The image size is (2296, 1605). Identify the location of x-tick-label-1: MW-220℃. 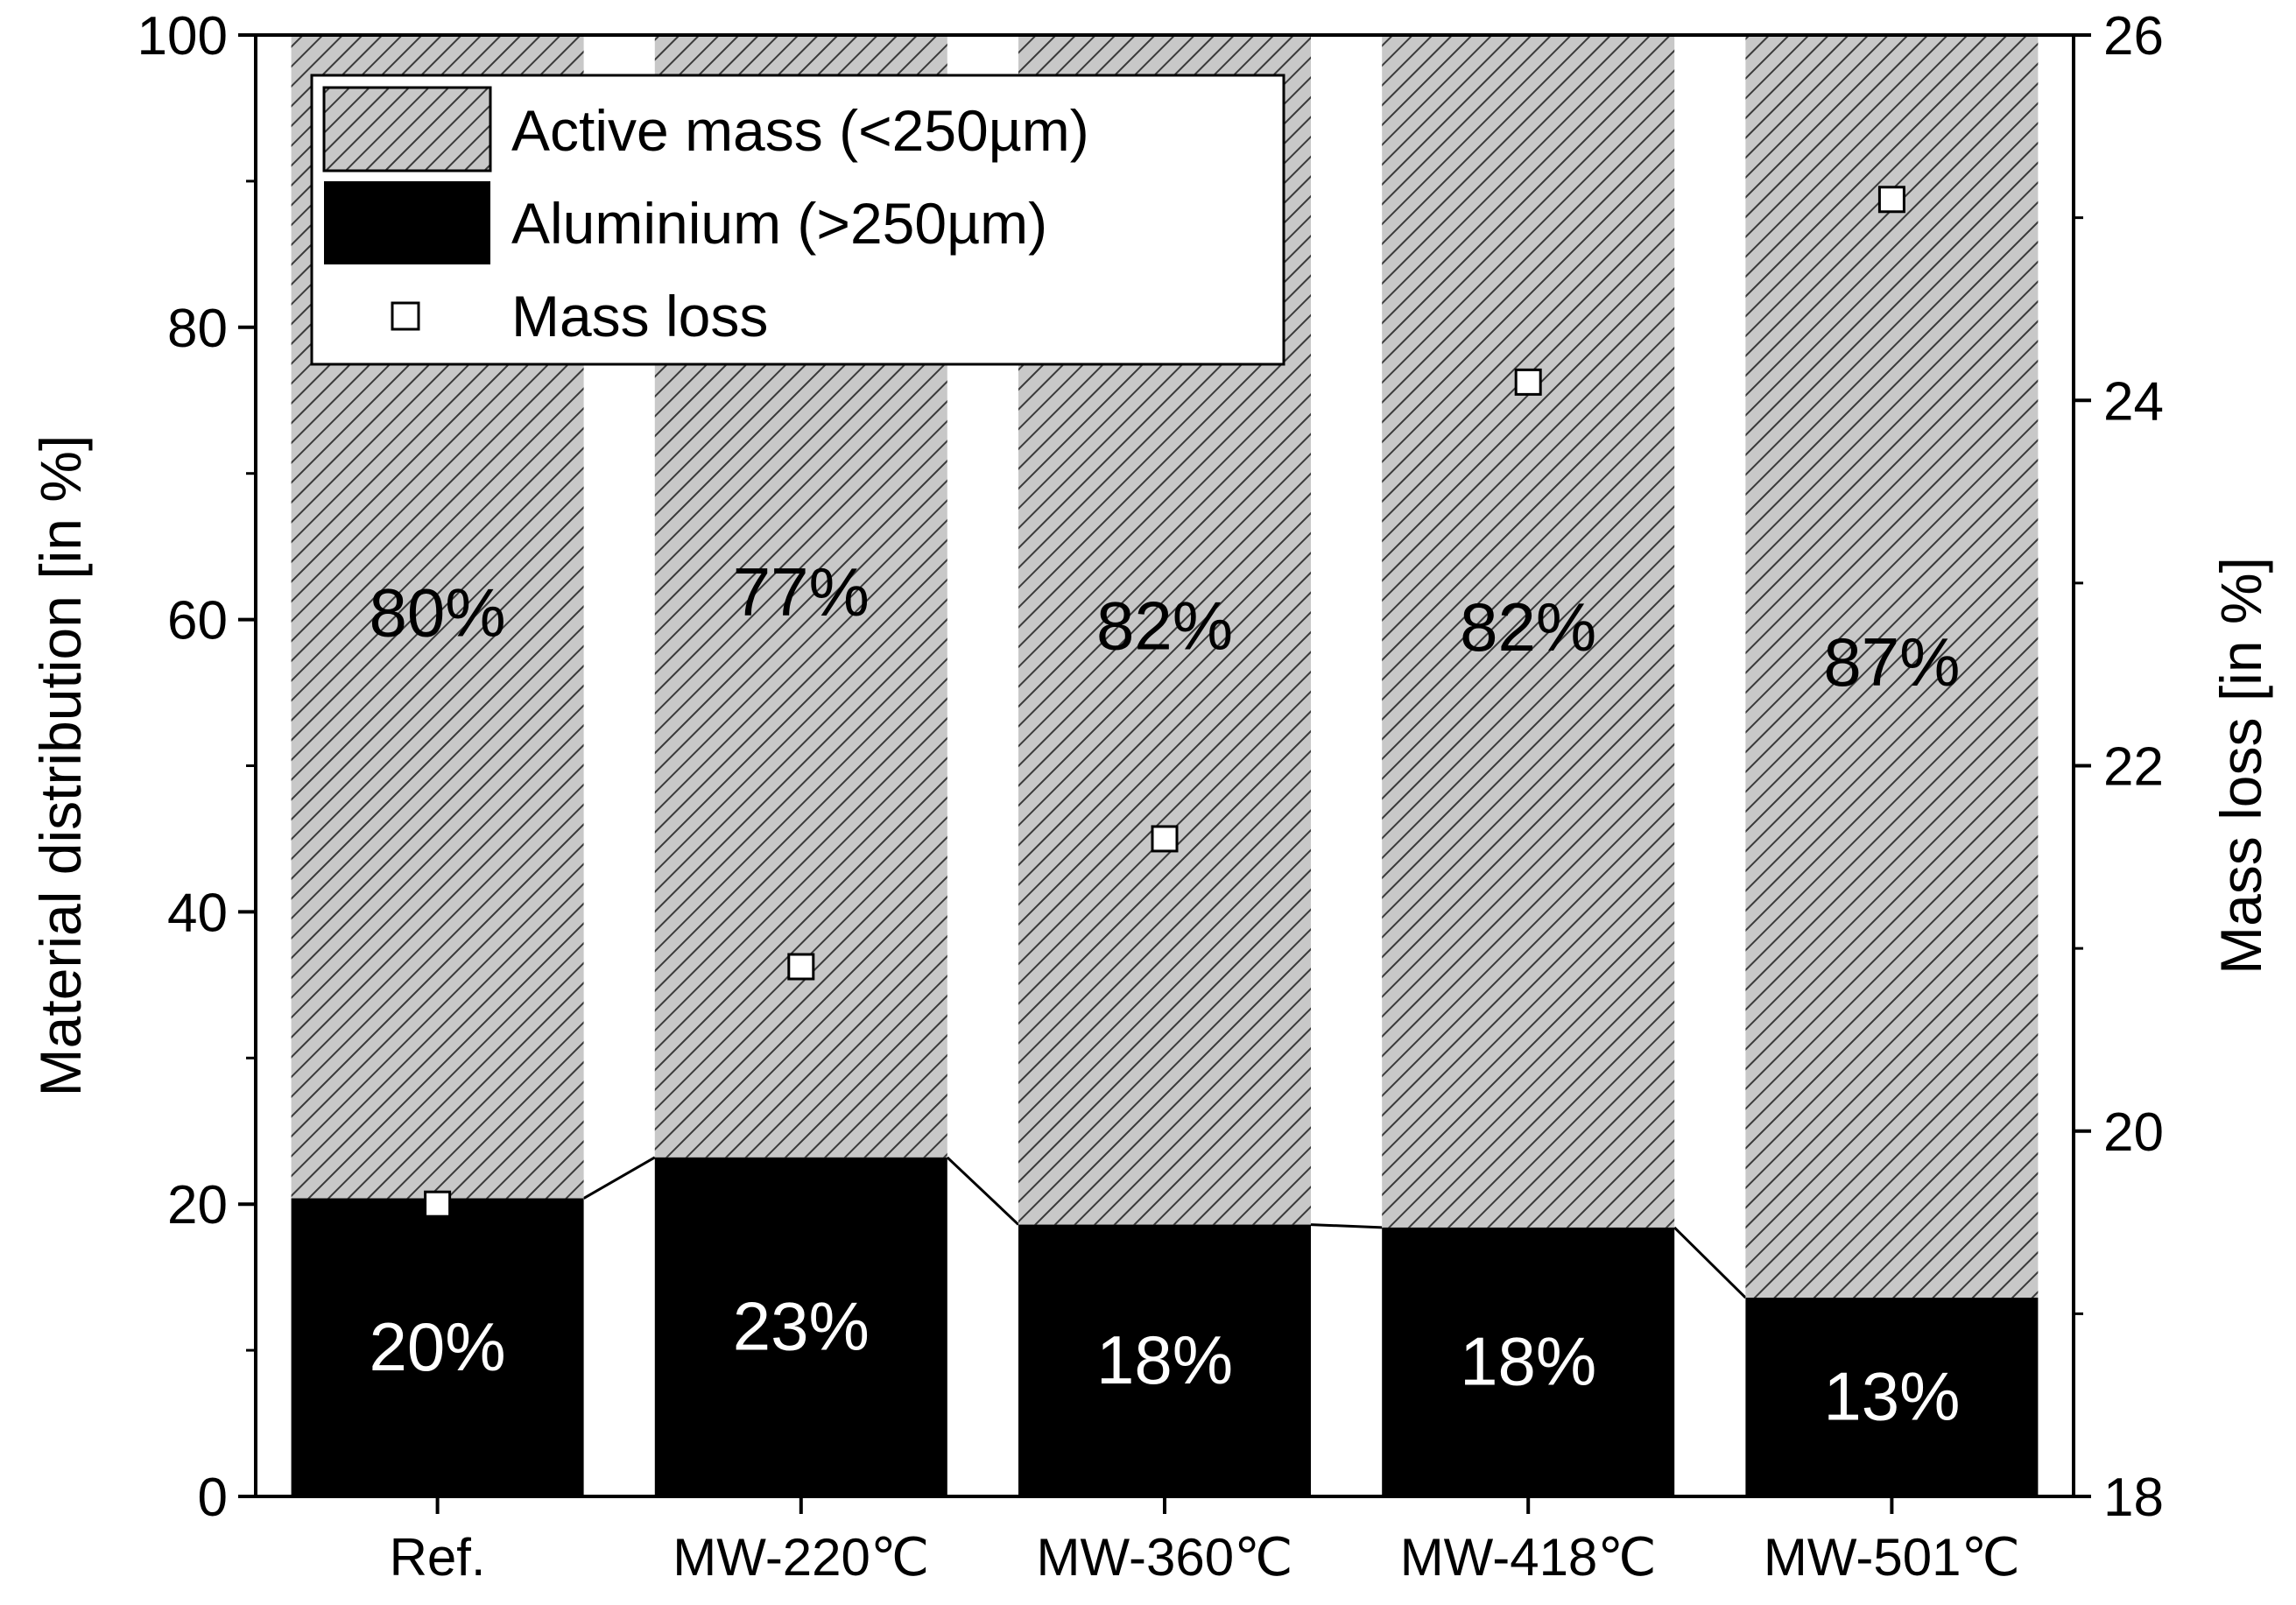
(801, 1557).